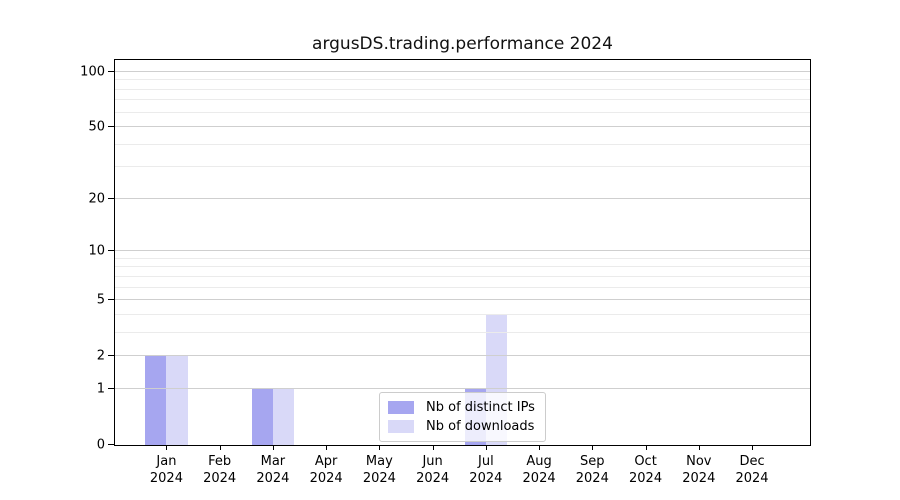  What do you see at coordinates (401, 426) in the screenshot?
I see `legend-swatch-downloads` at bounding box center [401, 426].